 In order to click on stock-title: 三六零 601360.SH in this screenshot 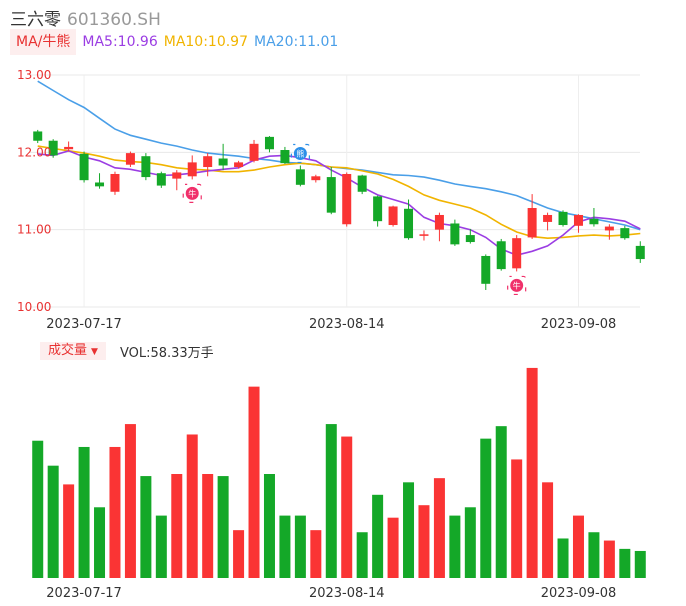, I will do `click(85, 17)`.